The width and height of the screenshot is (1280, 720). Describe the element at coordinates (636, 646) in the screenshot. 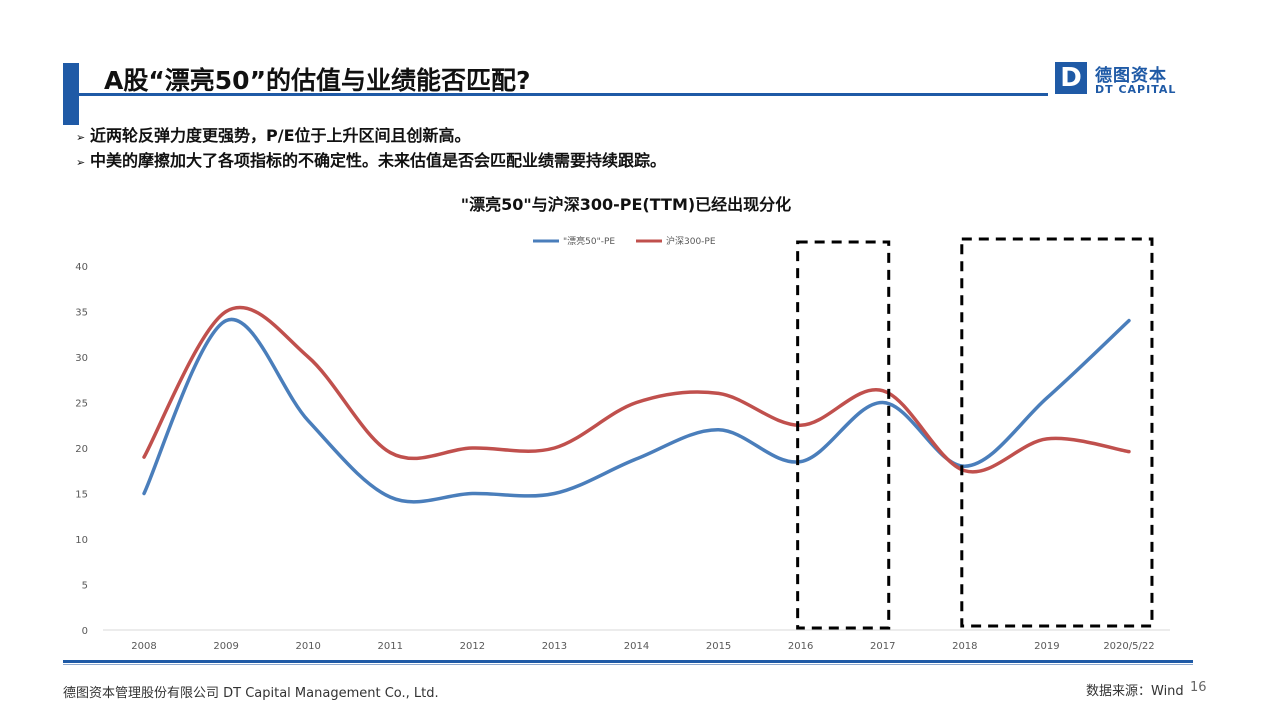

I see `x-tick-label: 2014` at that location.